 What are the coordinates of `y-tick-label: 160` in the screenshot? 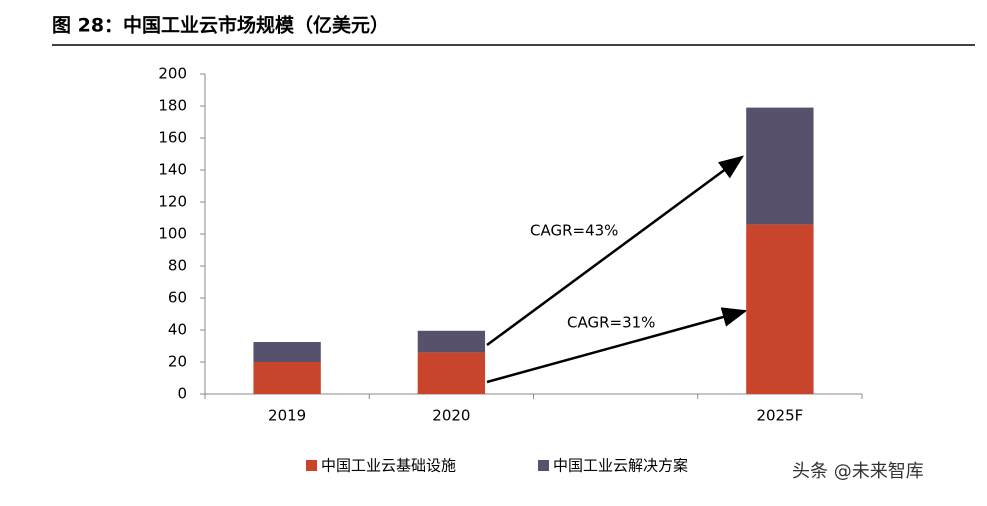 It's located at (172, 138).